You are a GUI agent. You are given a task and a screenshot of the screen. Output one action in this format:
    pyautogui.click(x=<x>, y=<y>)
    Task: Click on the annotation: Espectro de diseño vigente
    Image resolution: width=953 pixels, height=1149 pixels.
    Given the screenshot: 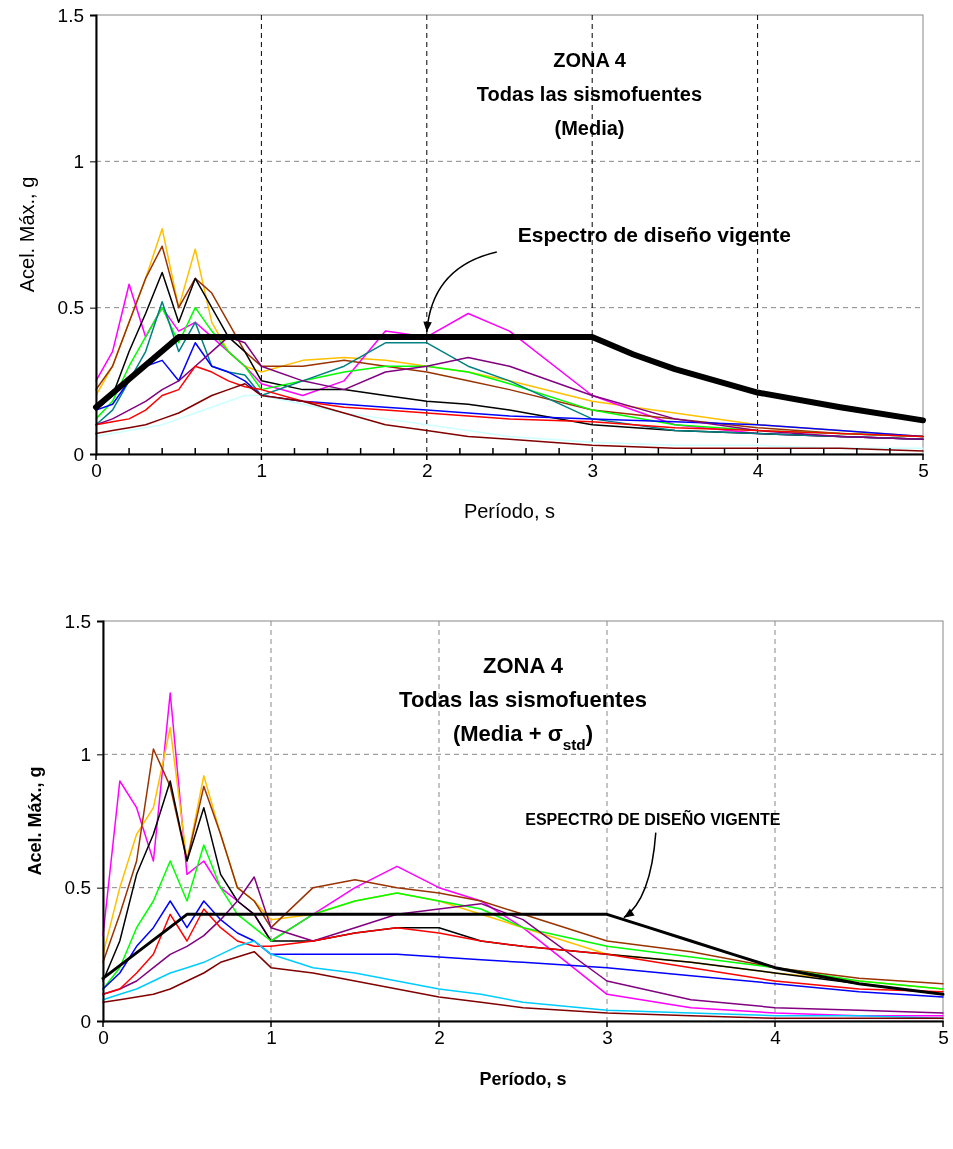 What is the action you would take?
    pyautogui.click(x=654, y=234)
    